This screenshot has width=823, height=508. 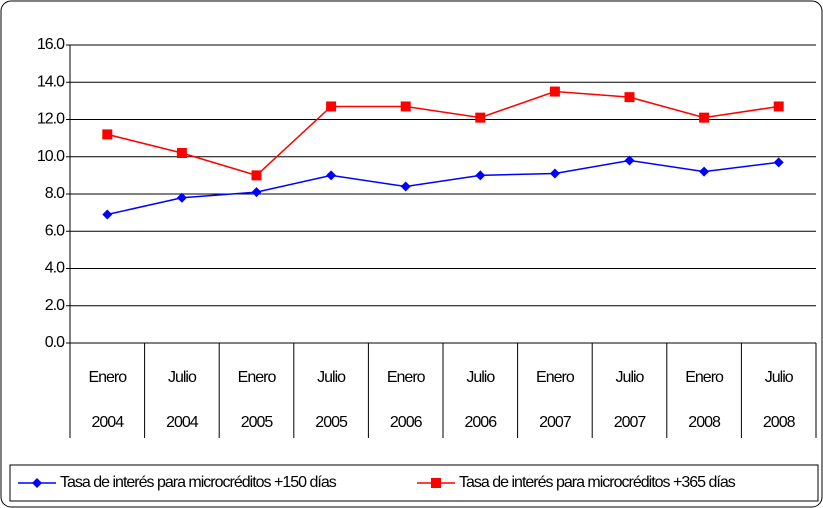 I want to click on legend-box, so click(x=414, y=483).